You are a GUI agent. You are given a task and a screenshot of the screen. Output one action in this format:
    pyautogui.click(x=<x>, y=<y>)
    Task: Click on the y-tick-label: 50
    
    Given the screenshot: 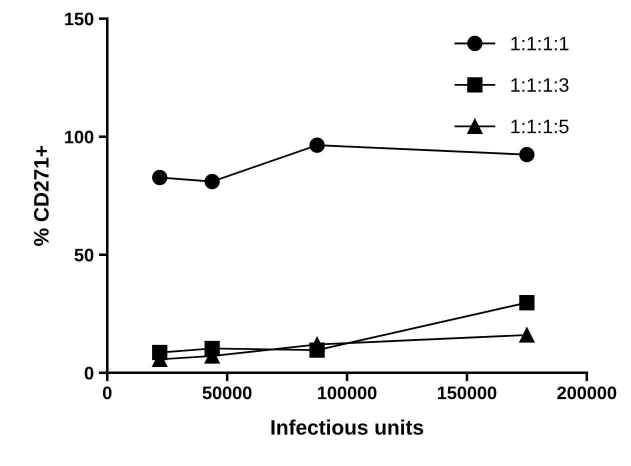 What is the action you would take?
    pyautogui.click(x=84, y=255)
    